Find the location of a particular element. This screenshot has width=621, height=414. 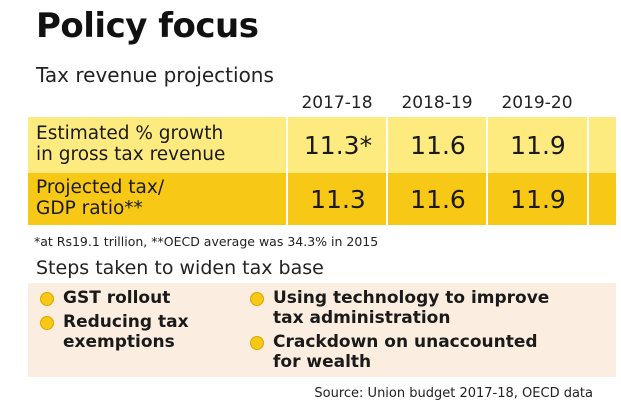

step-item-reducing-exemptions: Reducing tax exemptions is located at coordinates (114, 332).